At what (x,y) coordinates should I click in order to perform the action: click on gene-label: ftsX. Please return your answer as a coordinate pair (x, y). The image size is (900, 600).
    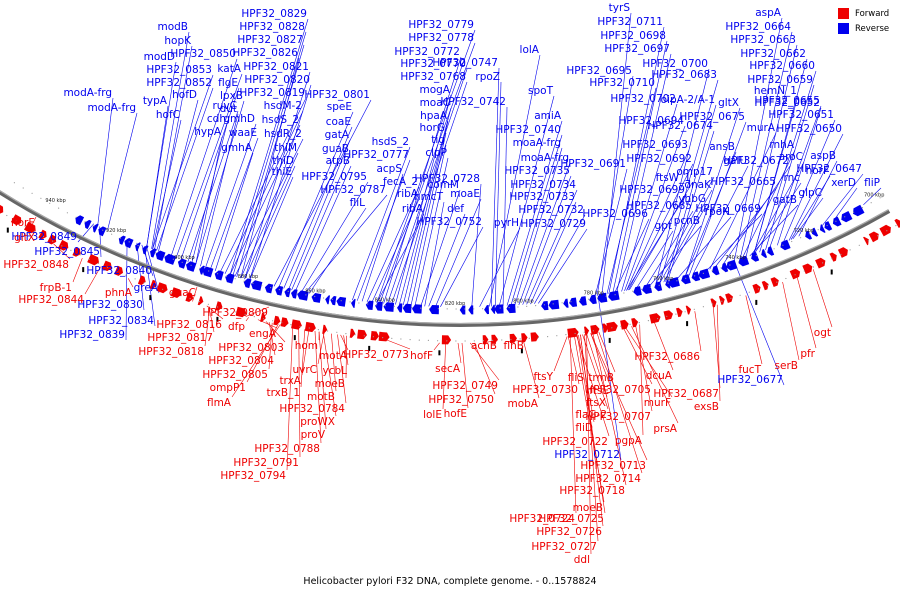
    Looking at the image, I should click on (596, 403).